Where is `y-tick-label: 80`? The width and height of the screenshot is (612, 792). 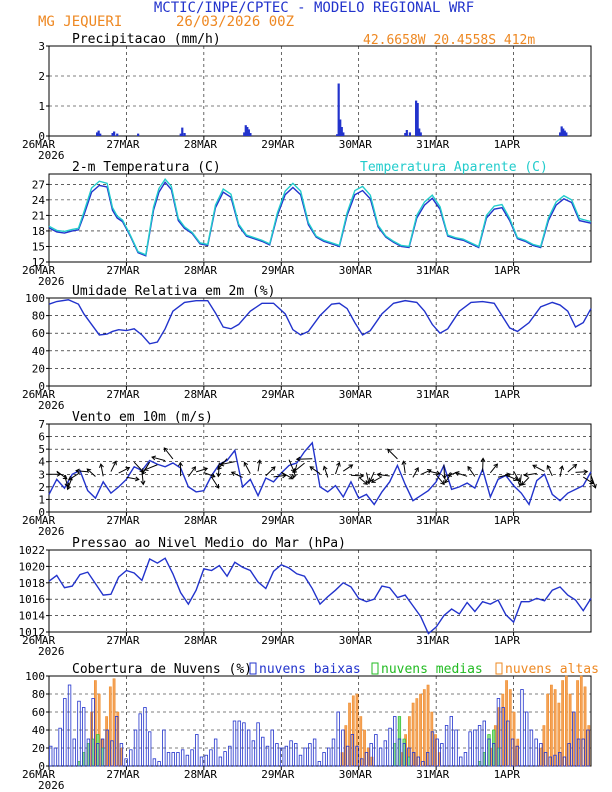 y-tick-label: 80 is located at coordinates (38, 694).